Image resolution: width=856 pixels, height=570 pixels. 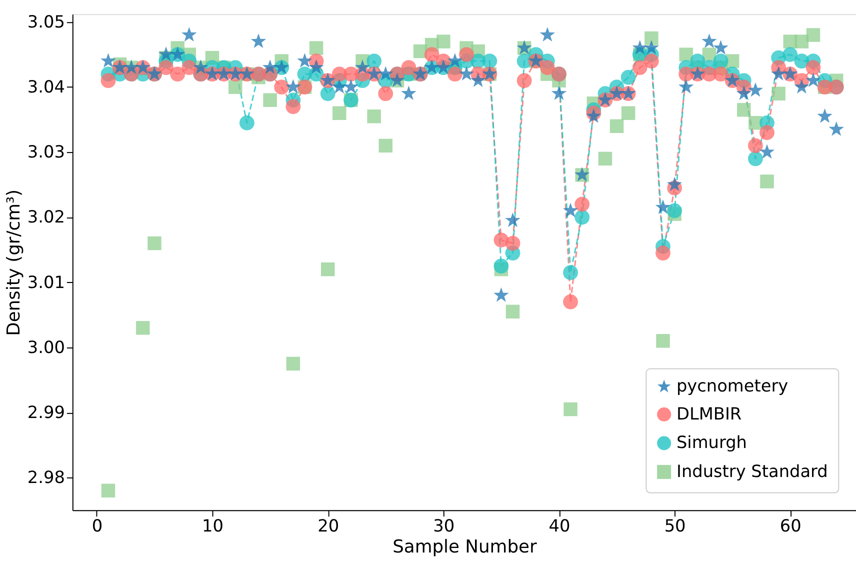 What do you see at coordinates (329, 525) in the screenshot?
I see `x-tick-label: 20` at bounding box center [329, 525].